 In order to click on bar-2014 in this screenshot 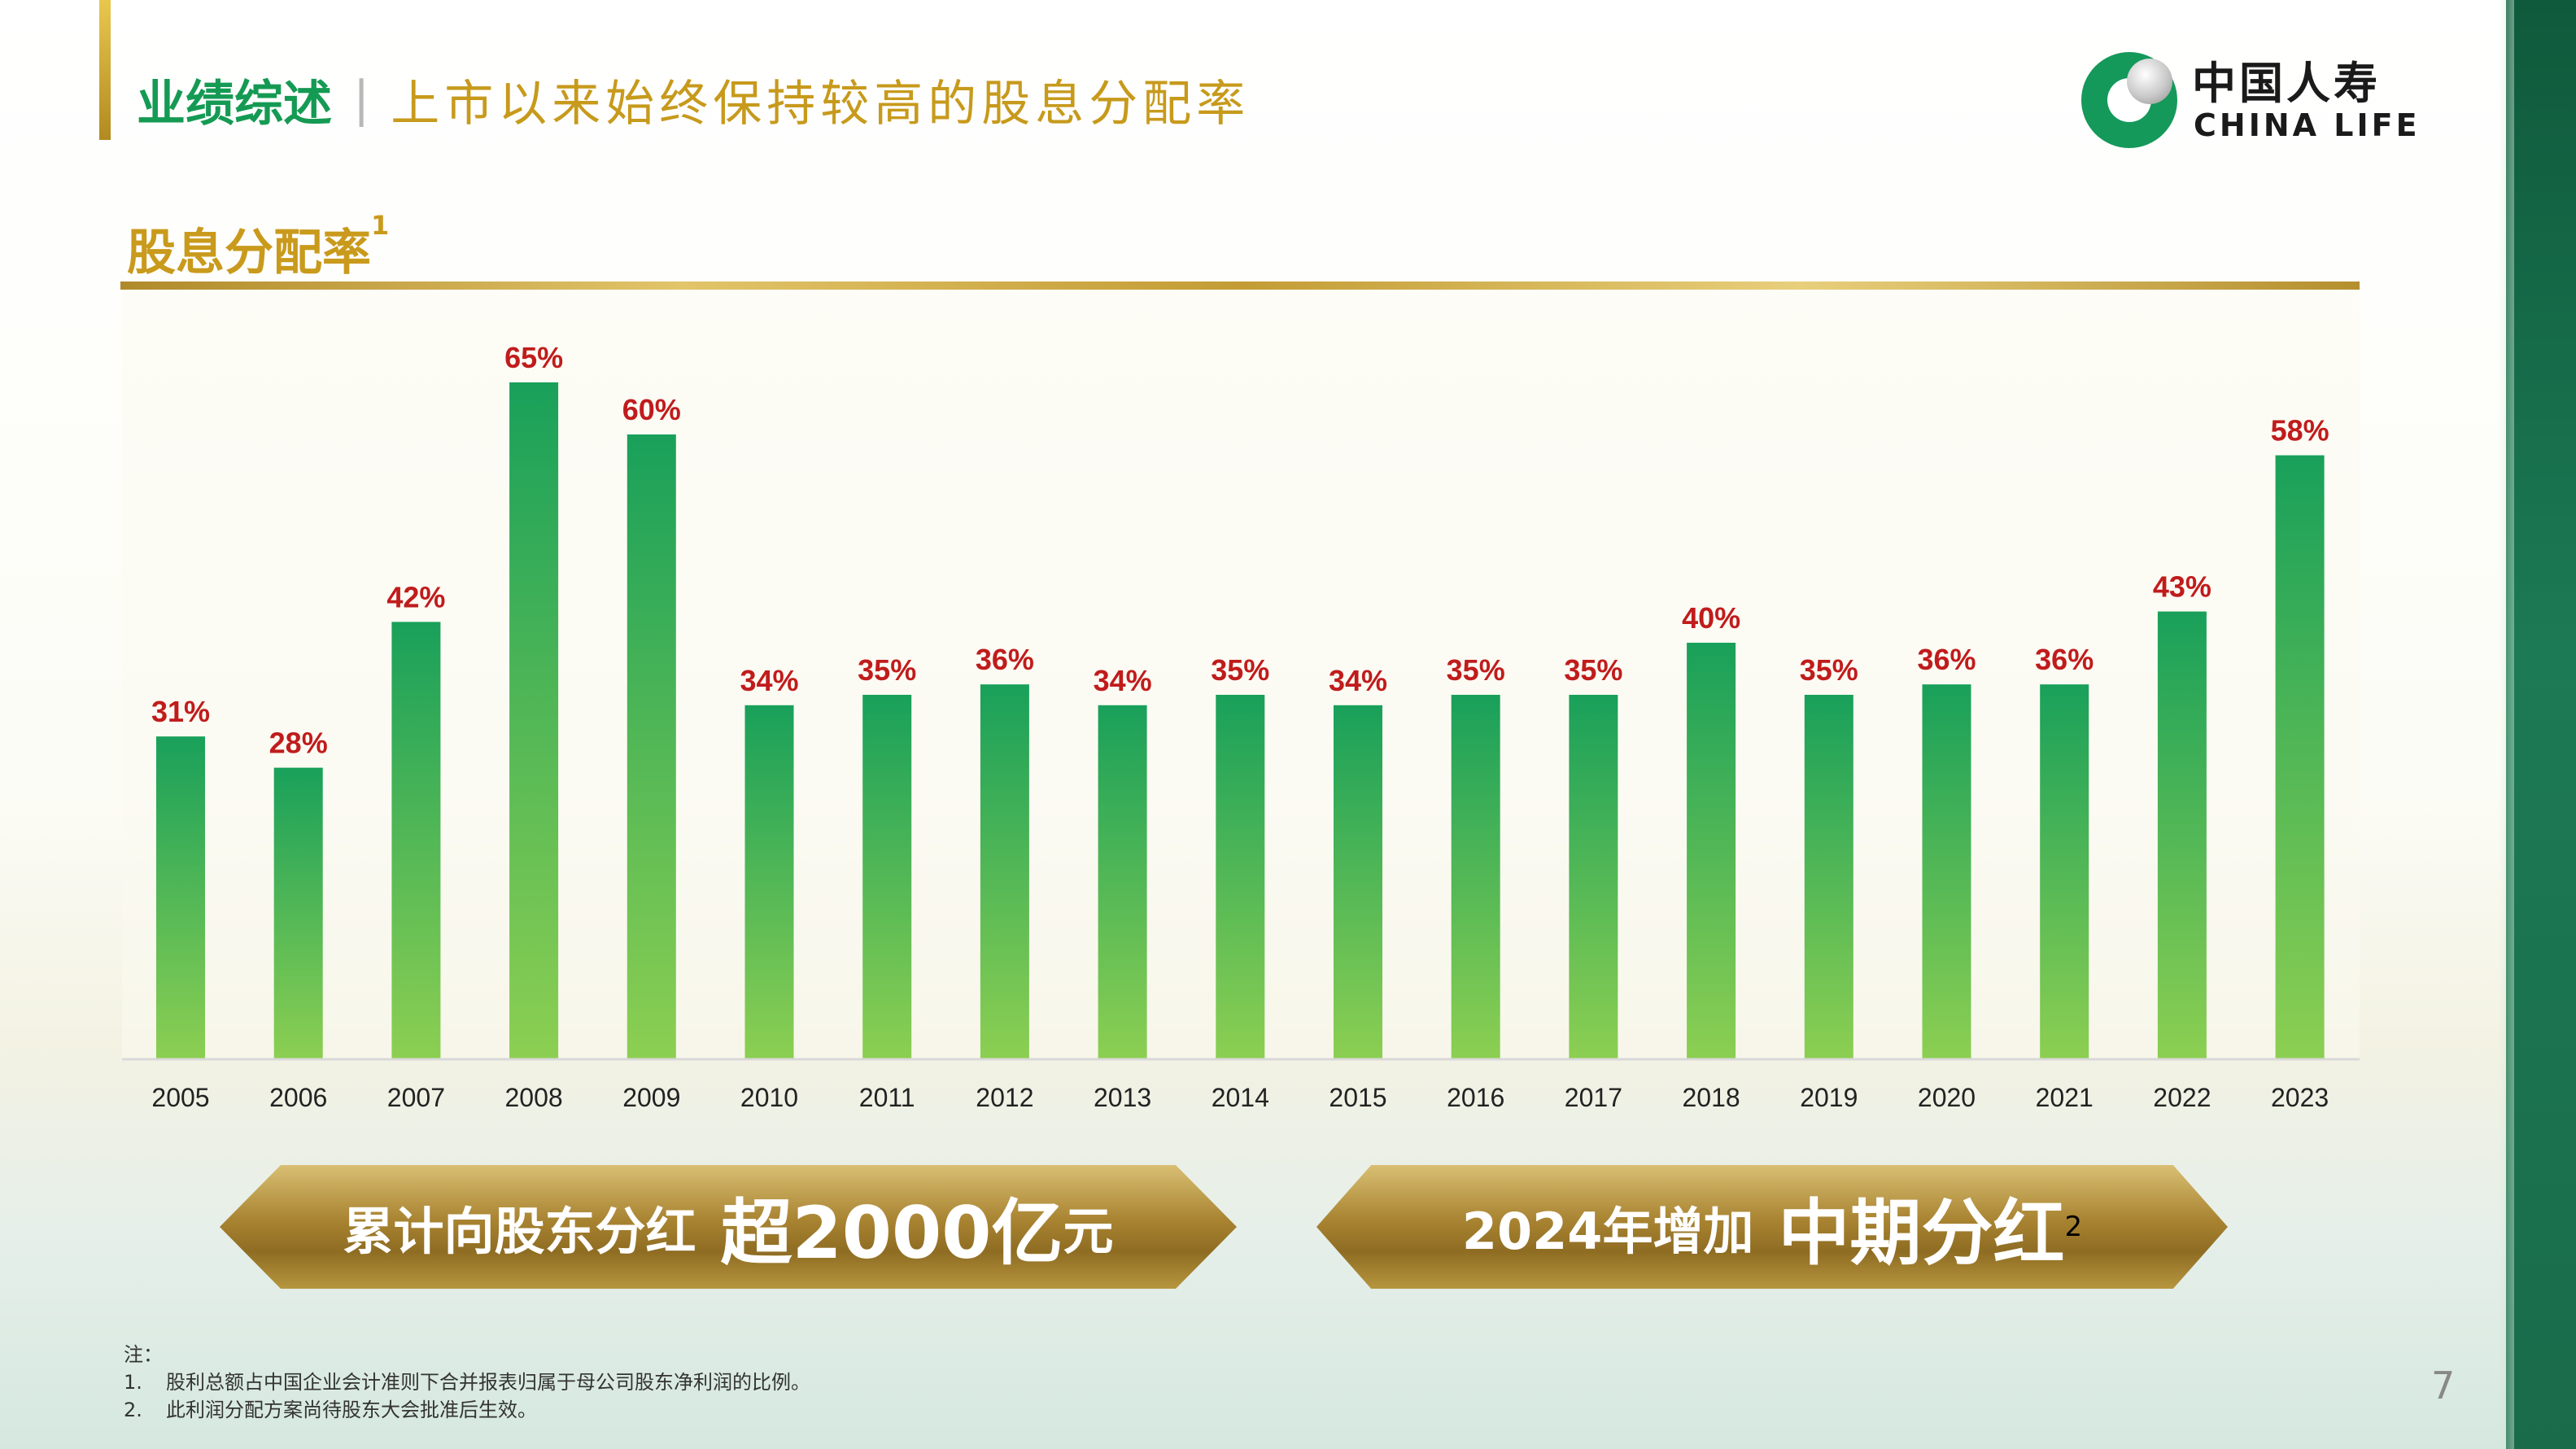, I will do `click(1240, 877)`.